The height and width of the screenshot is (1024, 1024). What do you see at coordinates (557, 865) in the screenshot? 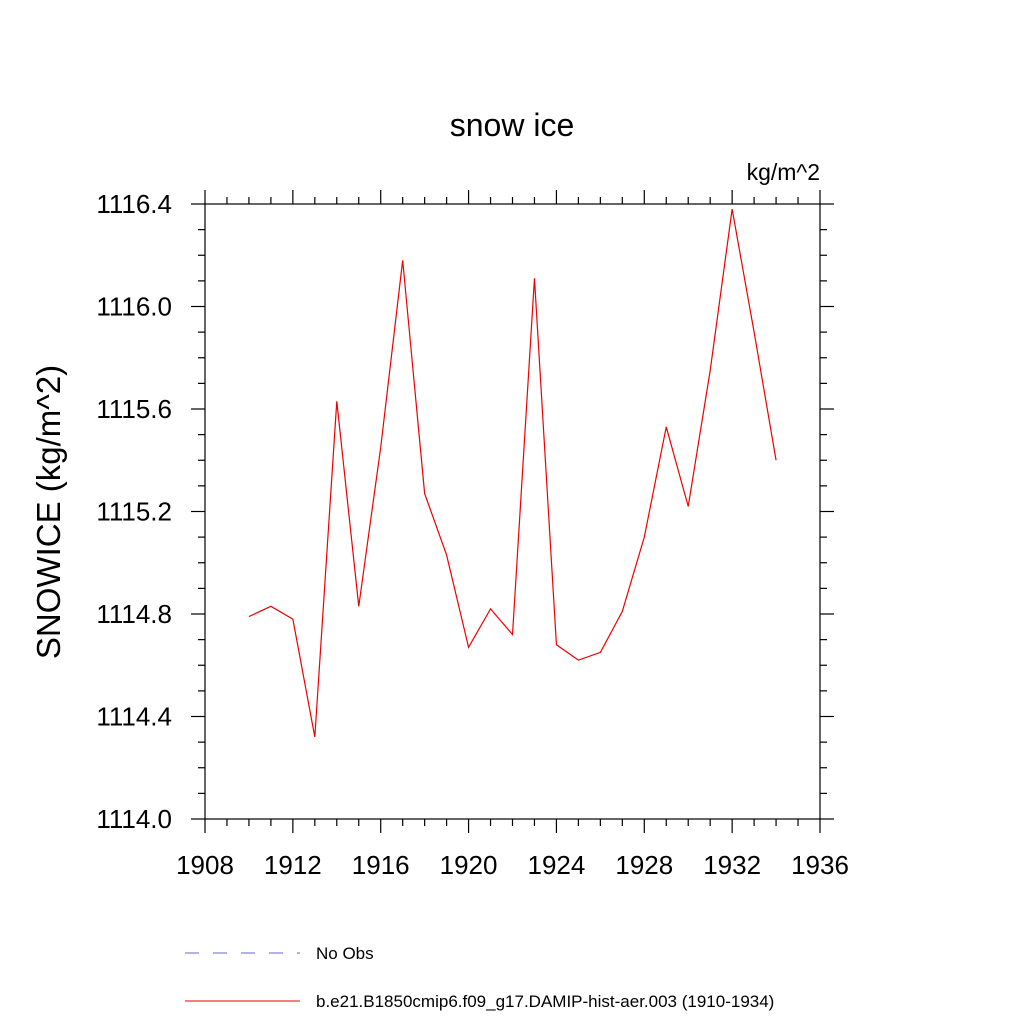
I see `x-tick-label: 1924` at bounding box center [557, 865].